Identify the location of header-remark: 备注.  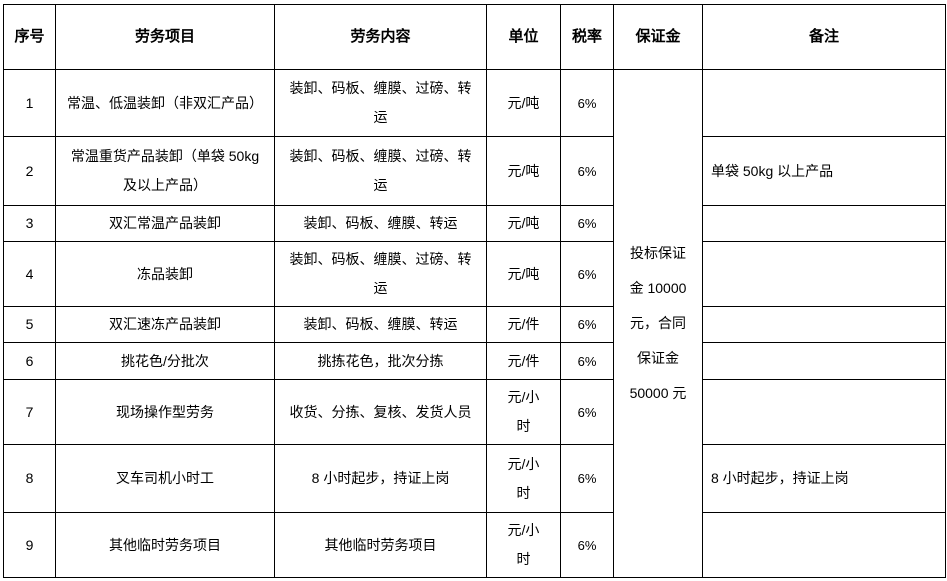
(824, 37).